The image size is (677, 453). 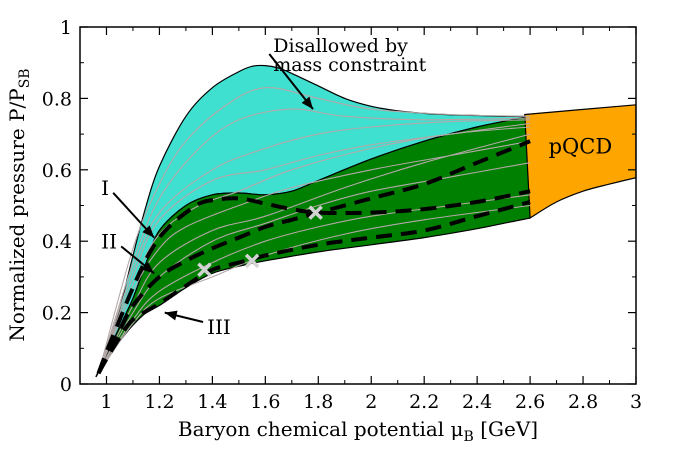 What do you see at coordinates (137, 260) in the screenshot?
I see `arrow-ii` at bounding box center [137, 260].